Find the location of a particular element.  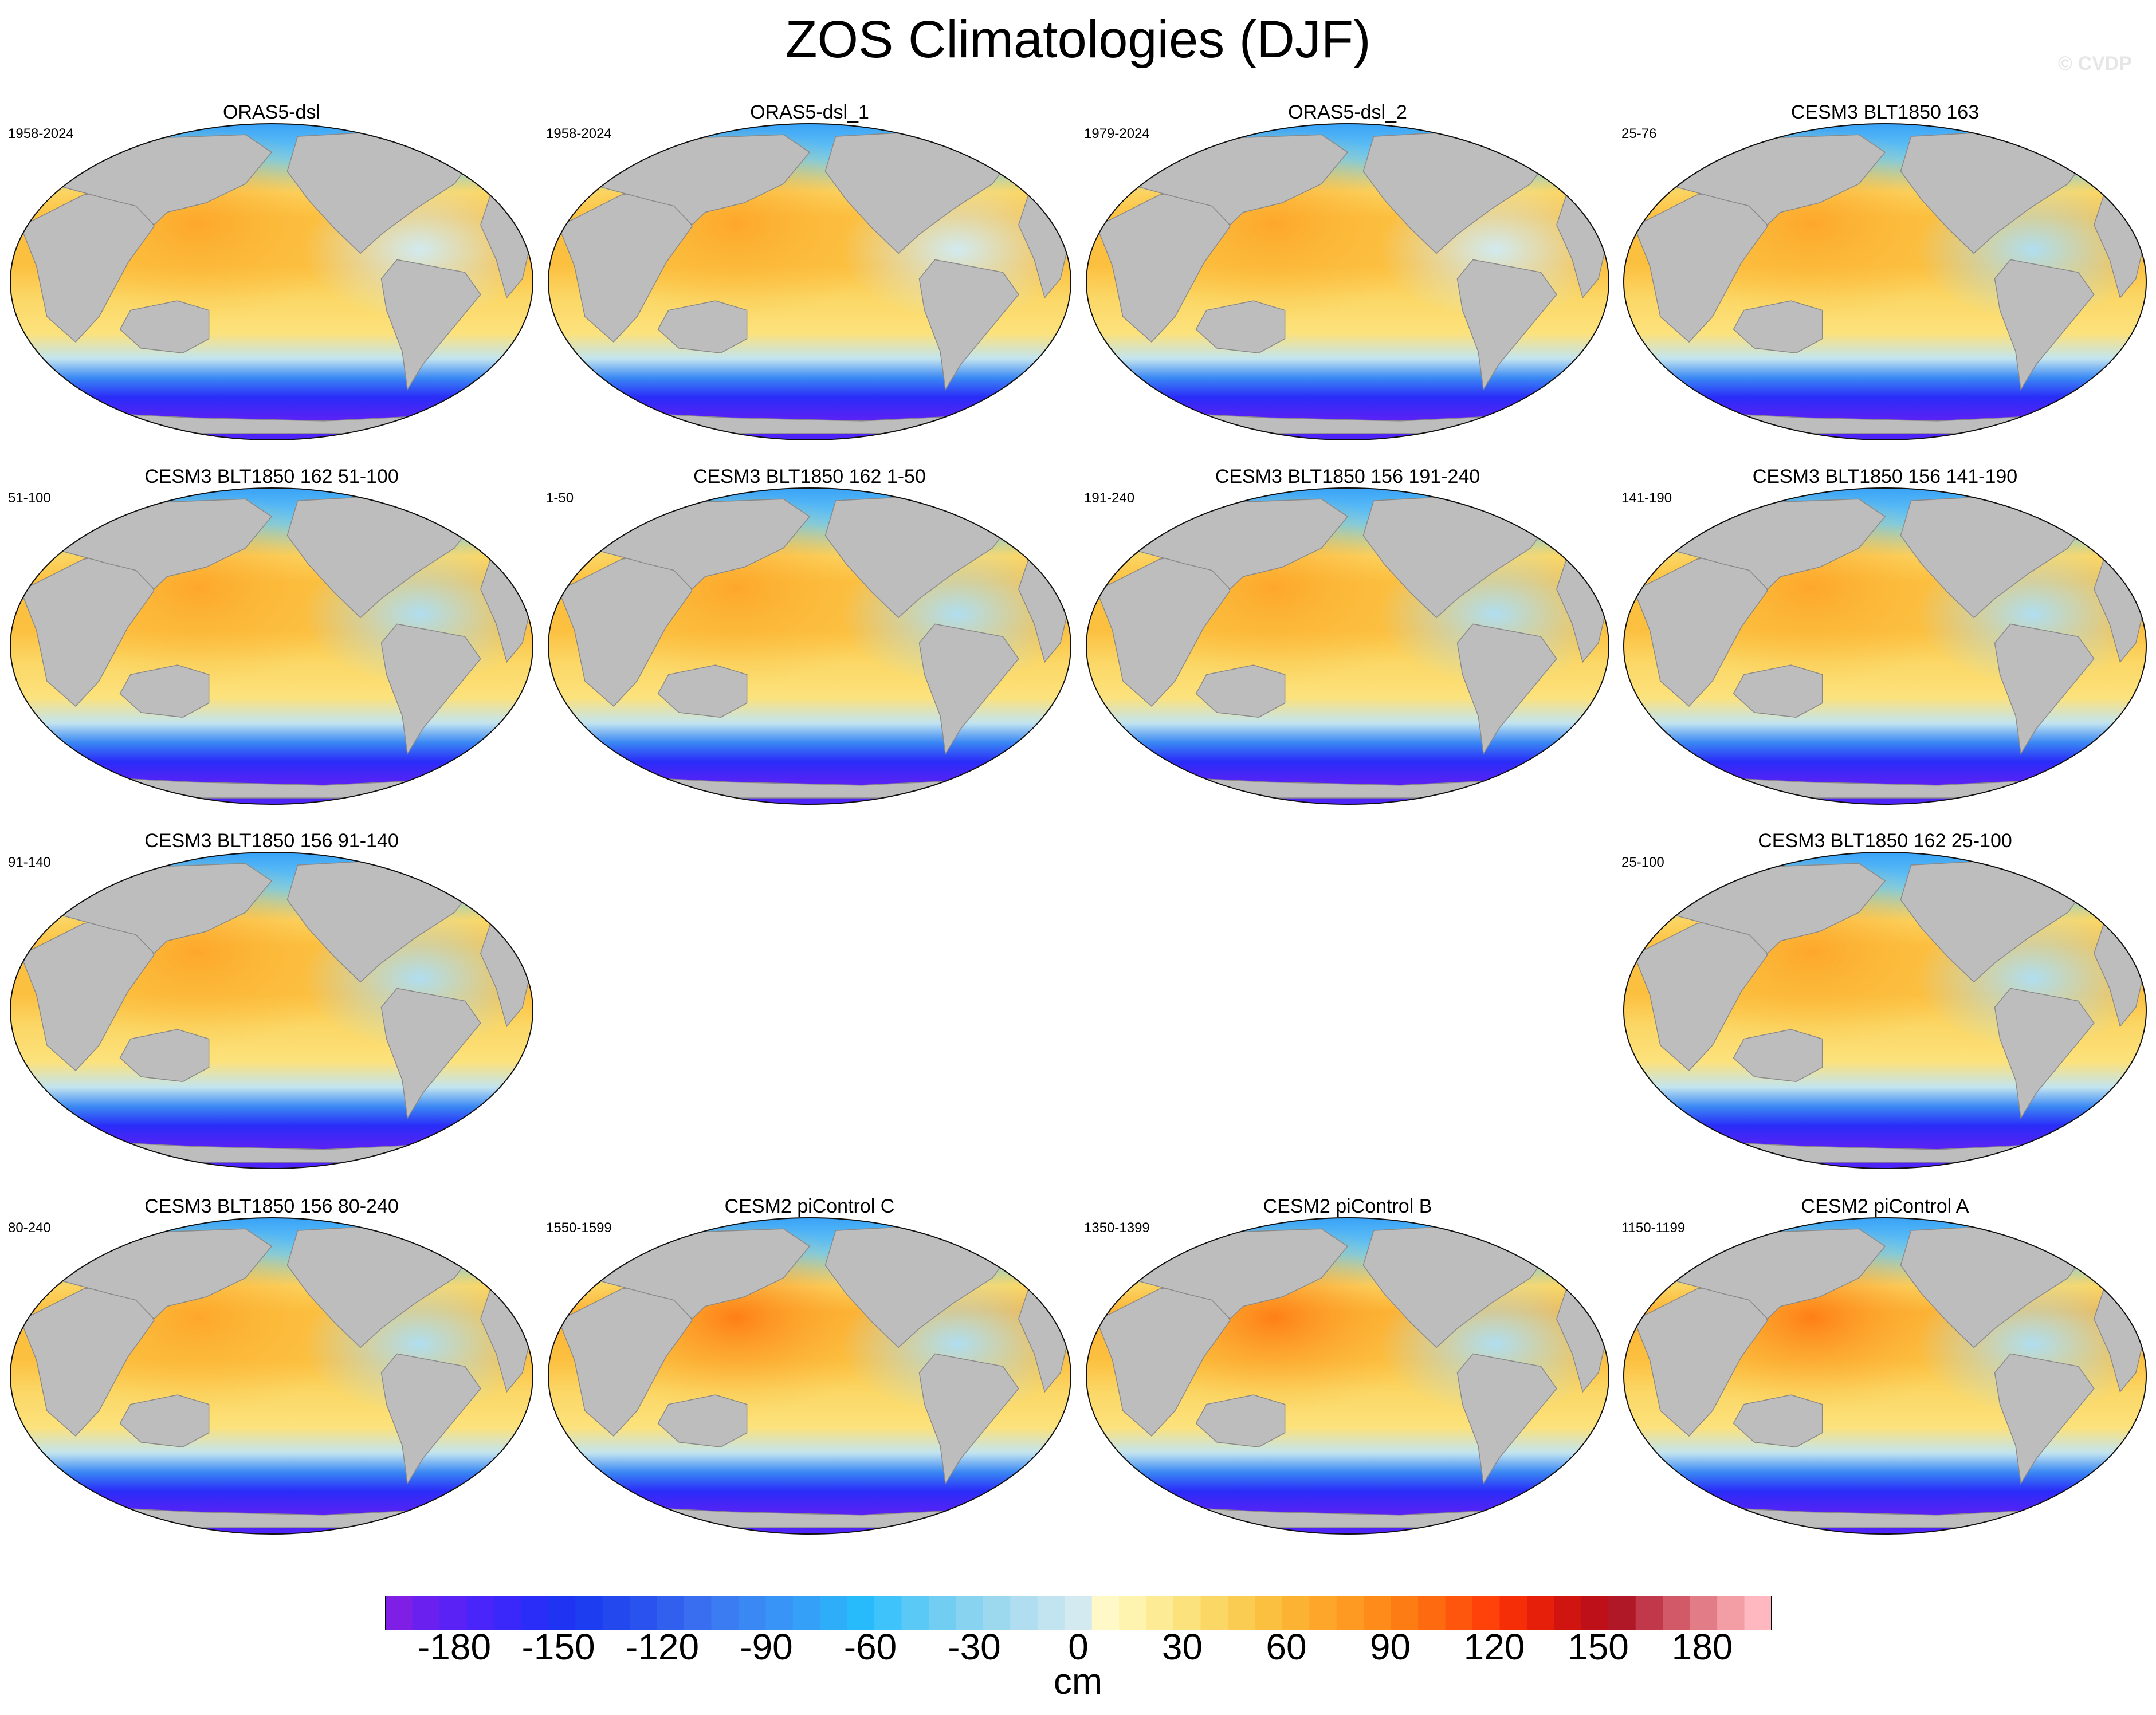

colorbar-tick-label: 30 is located at coordinates (1182, 1646).